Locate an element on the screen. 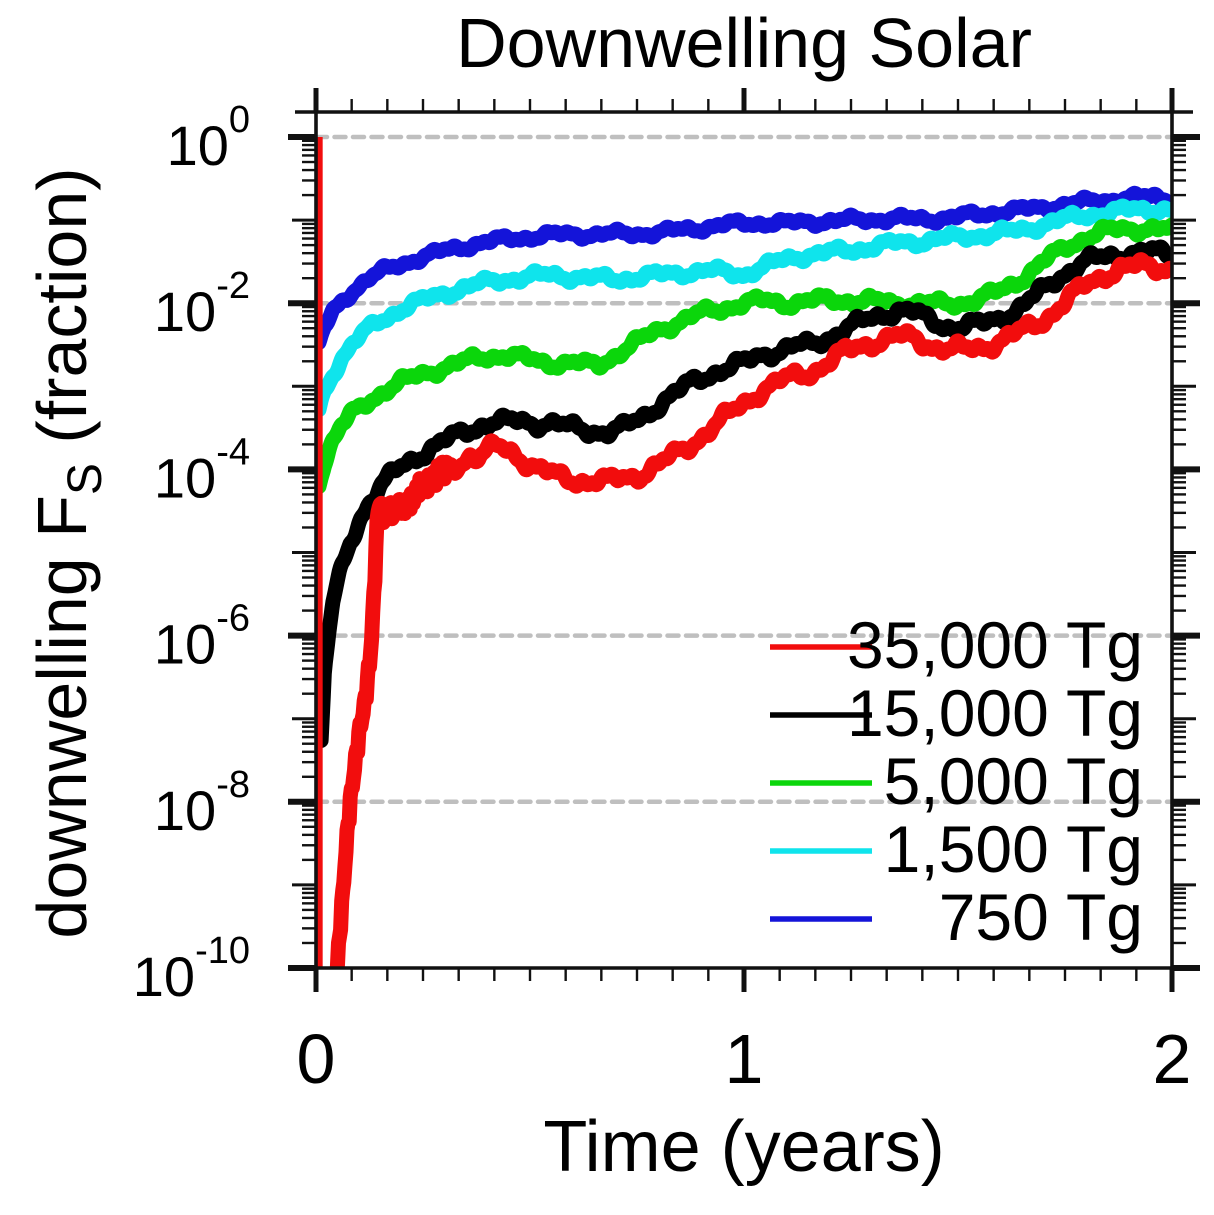  x-tick-label-1: 1 is located at coordinates (744, 1059).